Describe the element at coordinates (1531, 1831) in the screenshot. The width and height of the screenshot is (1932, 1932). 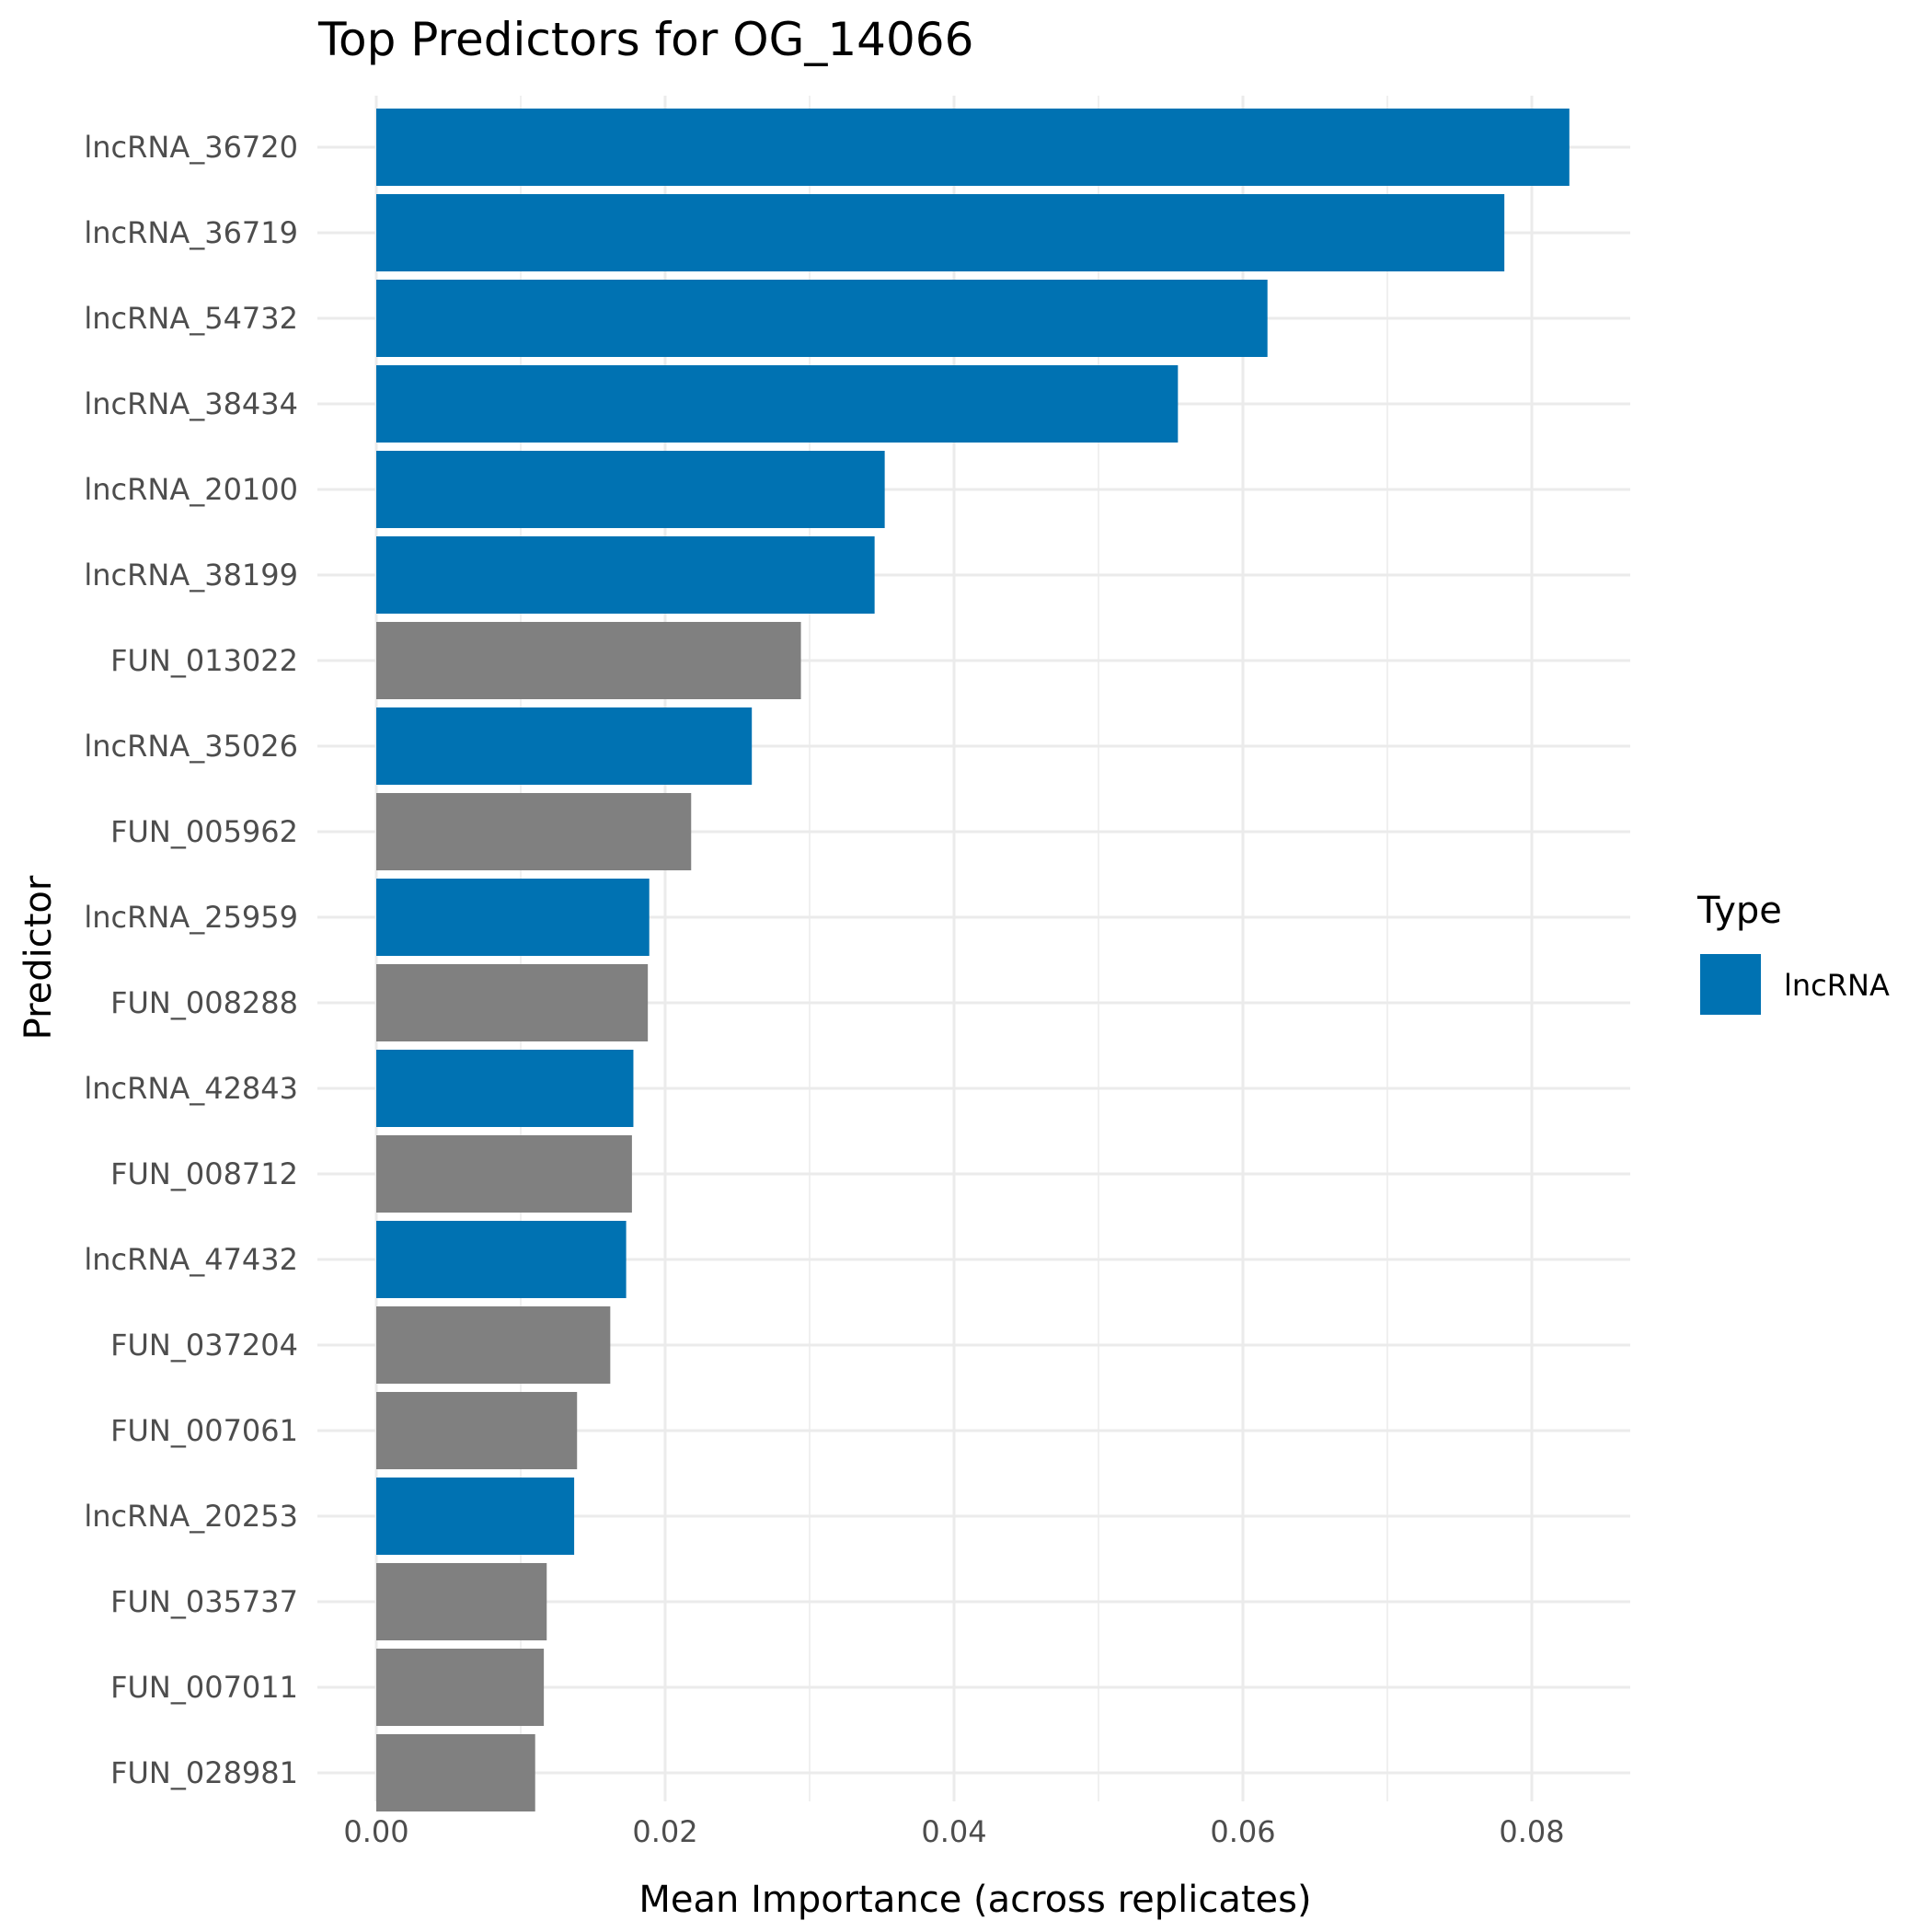
I see `x-tick-label: 0.08` at that location.